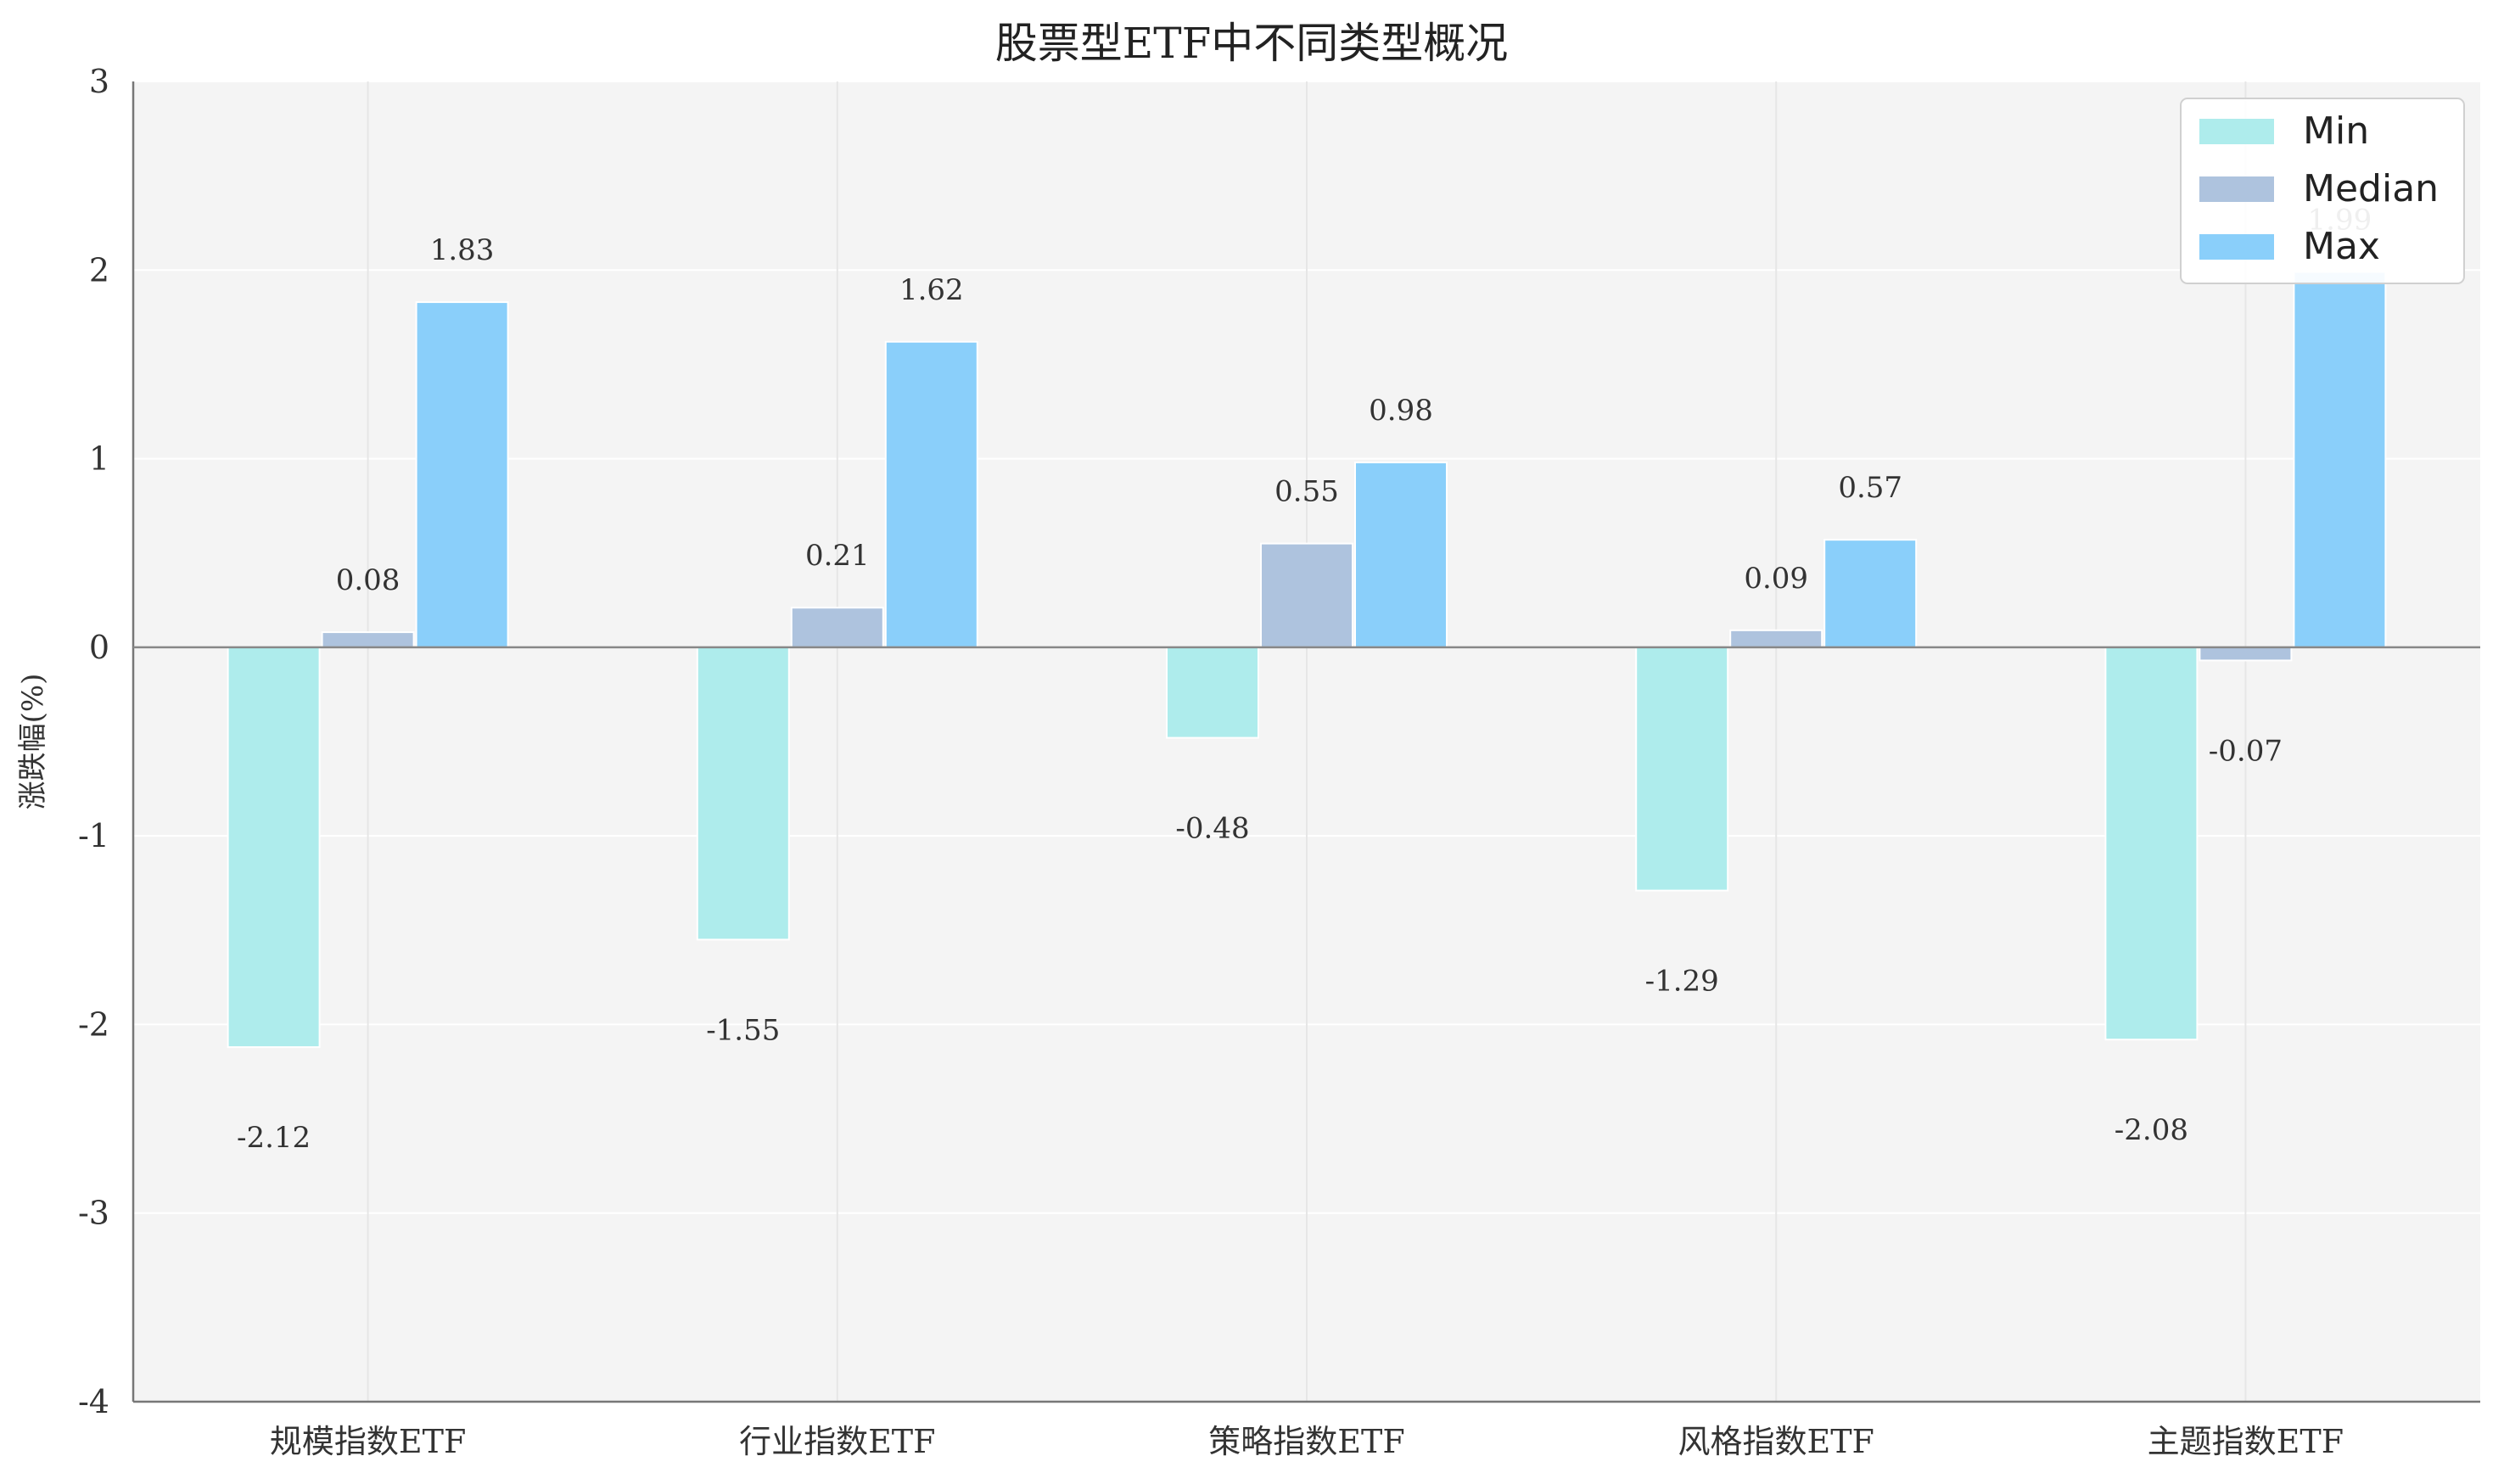  What do you see at coordinates (368, 580) in the screenshot?
I see `data-label: 0.08` at bounding box center [368, 580].